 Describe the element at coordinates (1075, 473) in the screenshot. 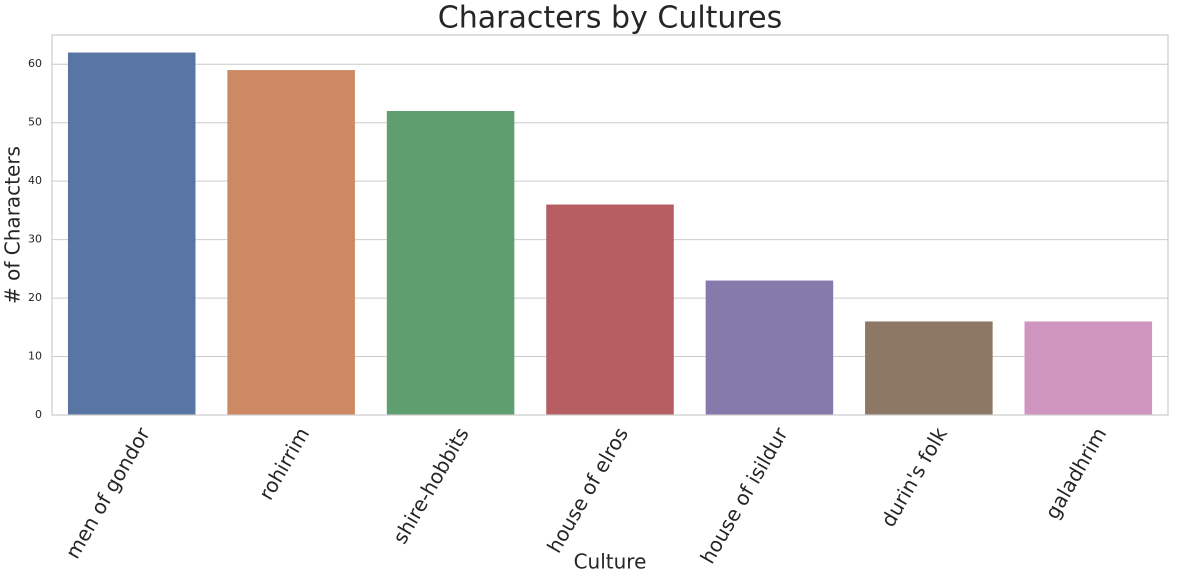

I see `x-tick-label: galadhrim` at that location.